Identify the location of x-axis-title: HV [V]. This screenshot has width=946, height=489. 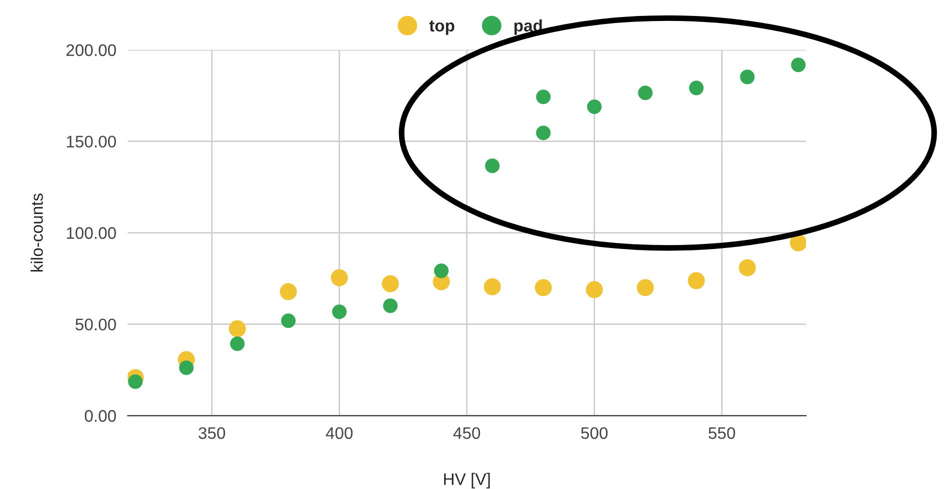
(467, 480).